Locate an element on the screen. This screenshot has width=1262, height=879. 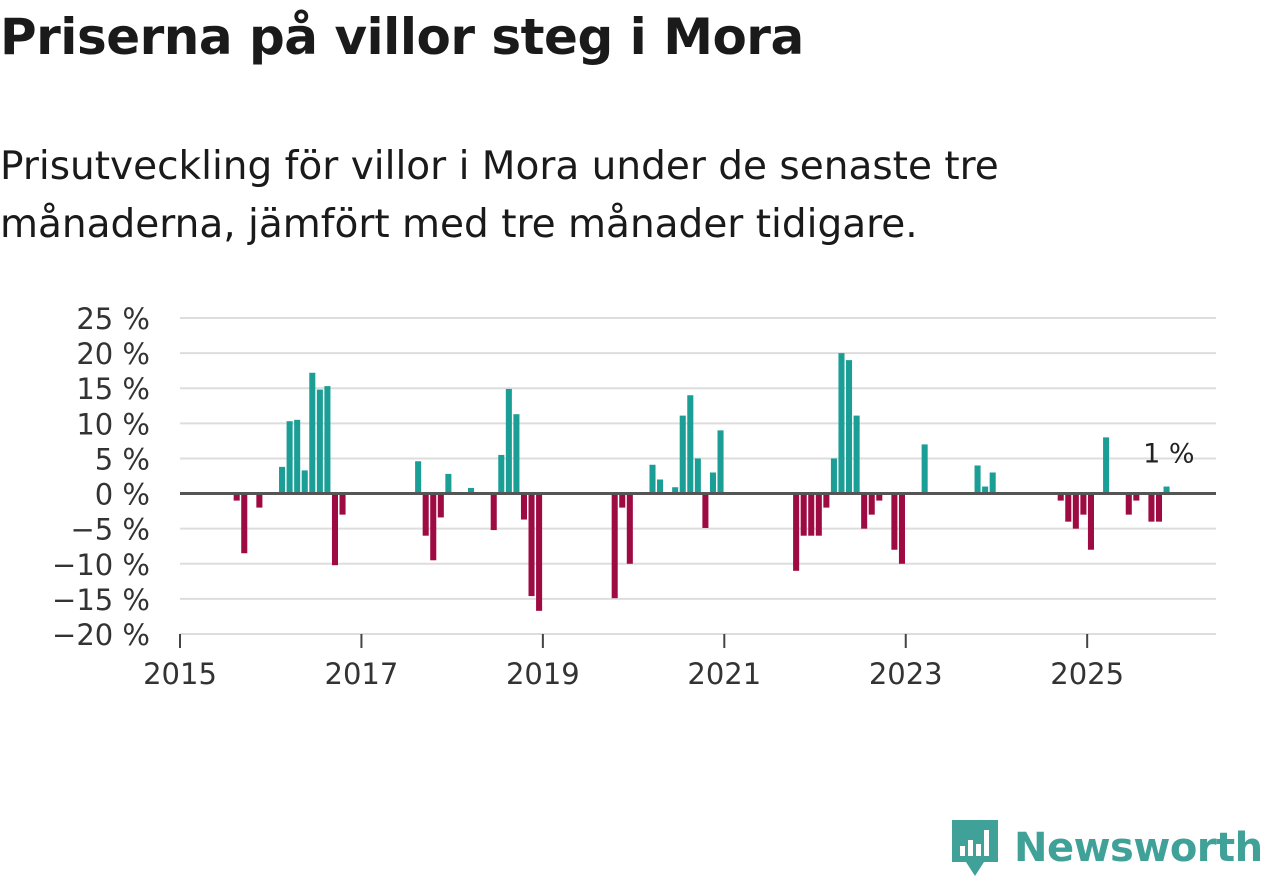
y-tick-label: −15 % is located at coordinates (101, 600).